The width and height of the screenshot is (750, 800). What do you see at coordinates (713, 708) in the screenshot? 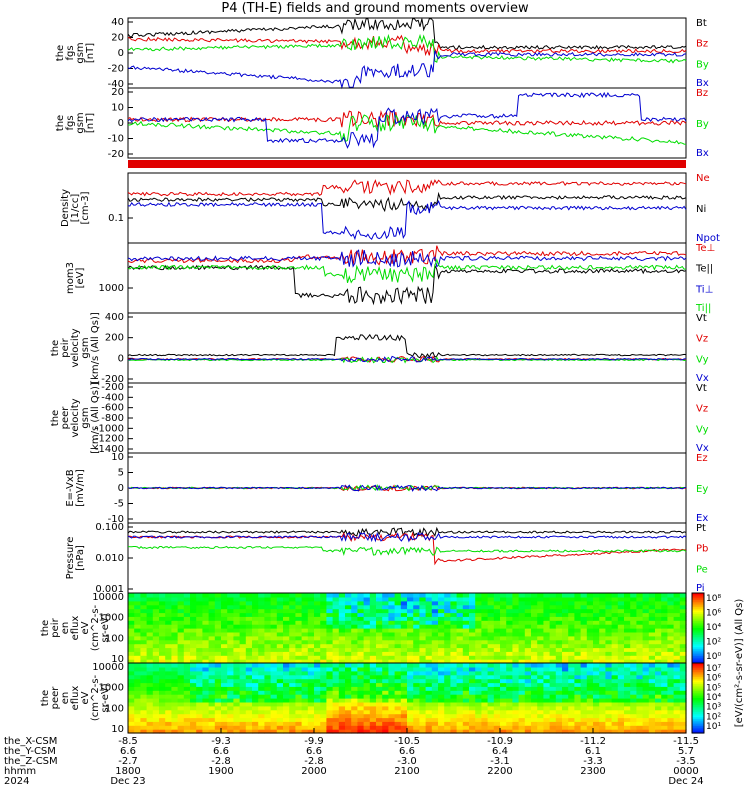
I see `colorbar-tick: 10³` at bounding box center [713, 708].